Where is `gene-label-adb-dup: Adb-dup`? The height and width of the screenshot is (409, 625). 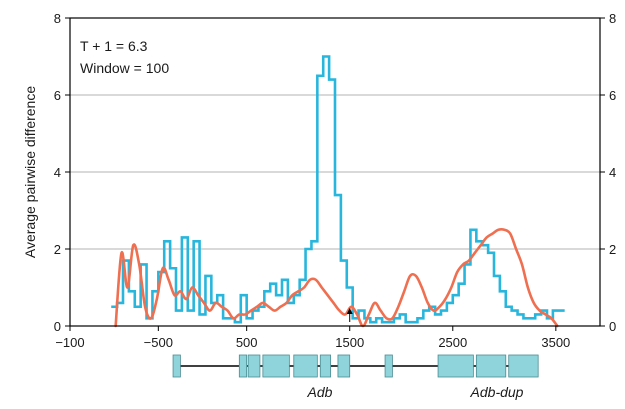
gene-label-adb-dup: Adb-dup is located at coordinates (497, 392).